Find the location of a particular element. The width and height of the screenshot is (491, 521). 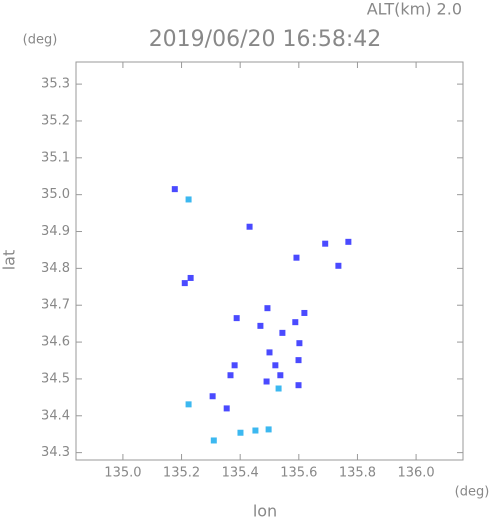

annotation: ALT(km) 2.0 is located at coordinates (414, 9).